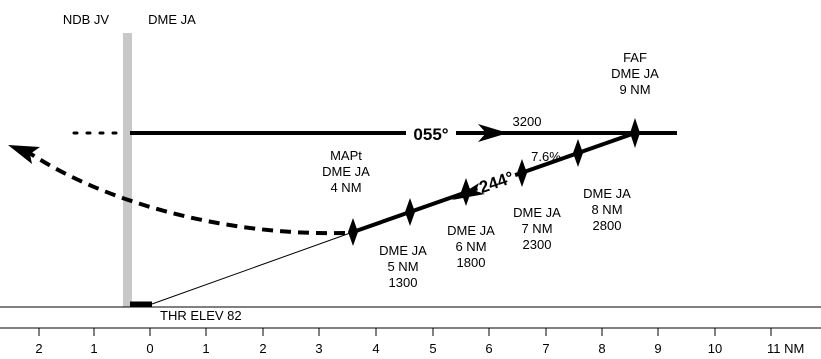 The height and width of the screenshot is (359, 821). What do you see at coordinates (345, 187) in the screenshot?
I see `fix-mapt-line-3: 4 NM` at bounding box center [345, 187].